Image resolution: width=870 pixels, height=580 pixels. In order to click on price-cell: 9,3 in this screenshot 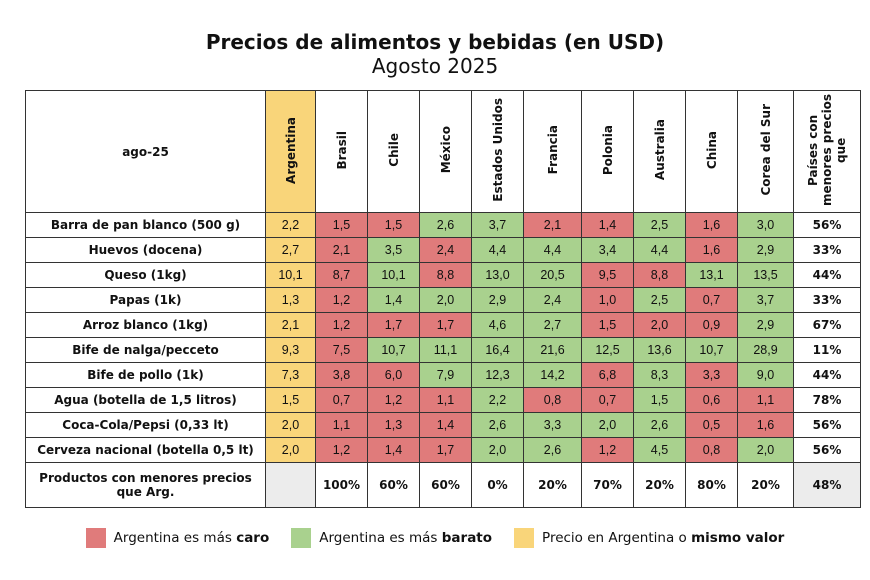, I will do `click(290, 350)`.